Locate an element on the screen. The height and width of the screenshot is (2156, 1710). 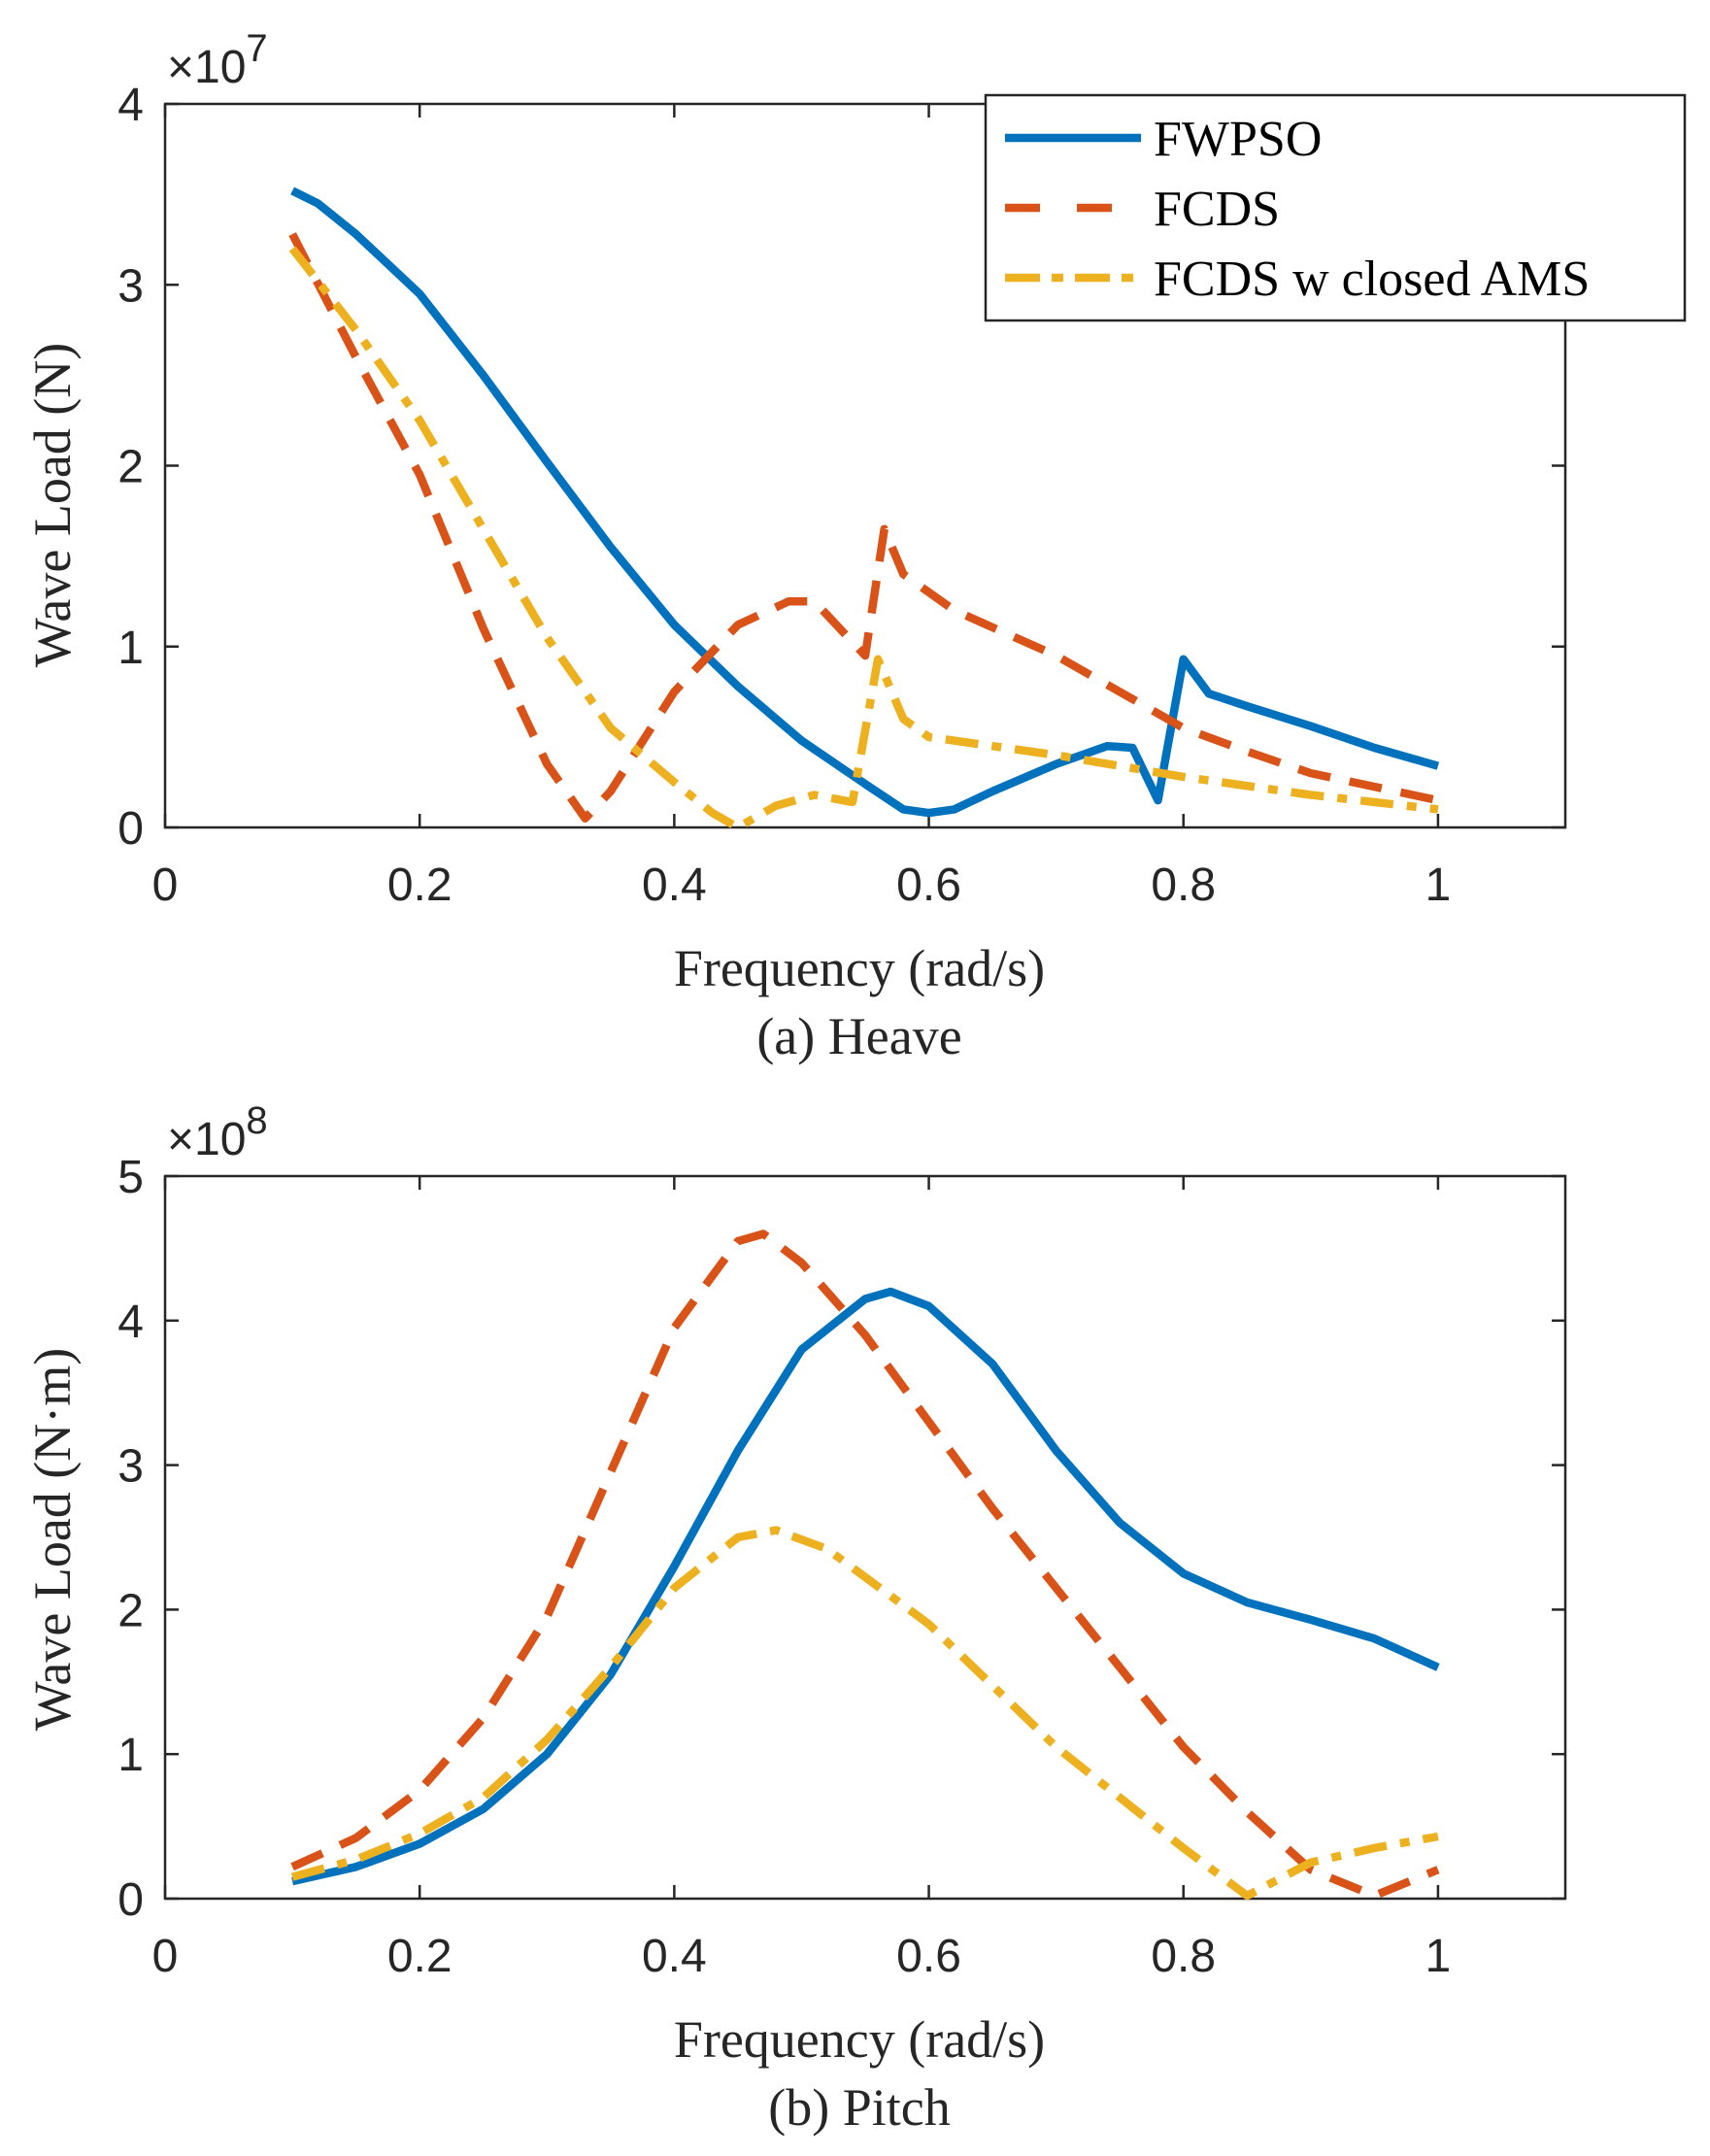
series-line-fcds-w-closed-ams is located at coordinates (865, 1713).